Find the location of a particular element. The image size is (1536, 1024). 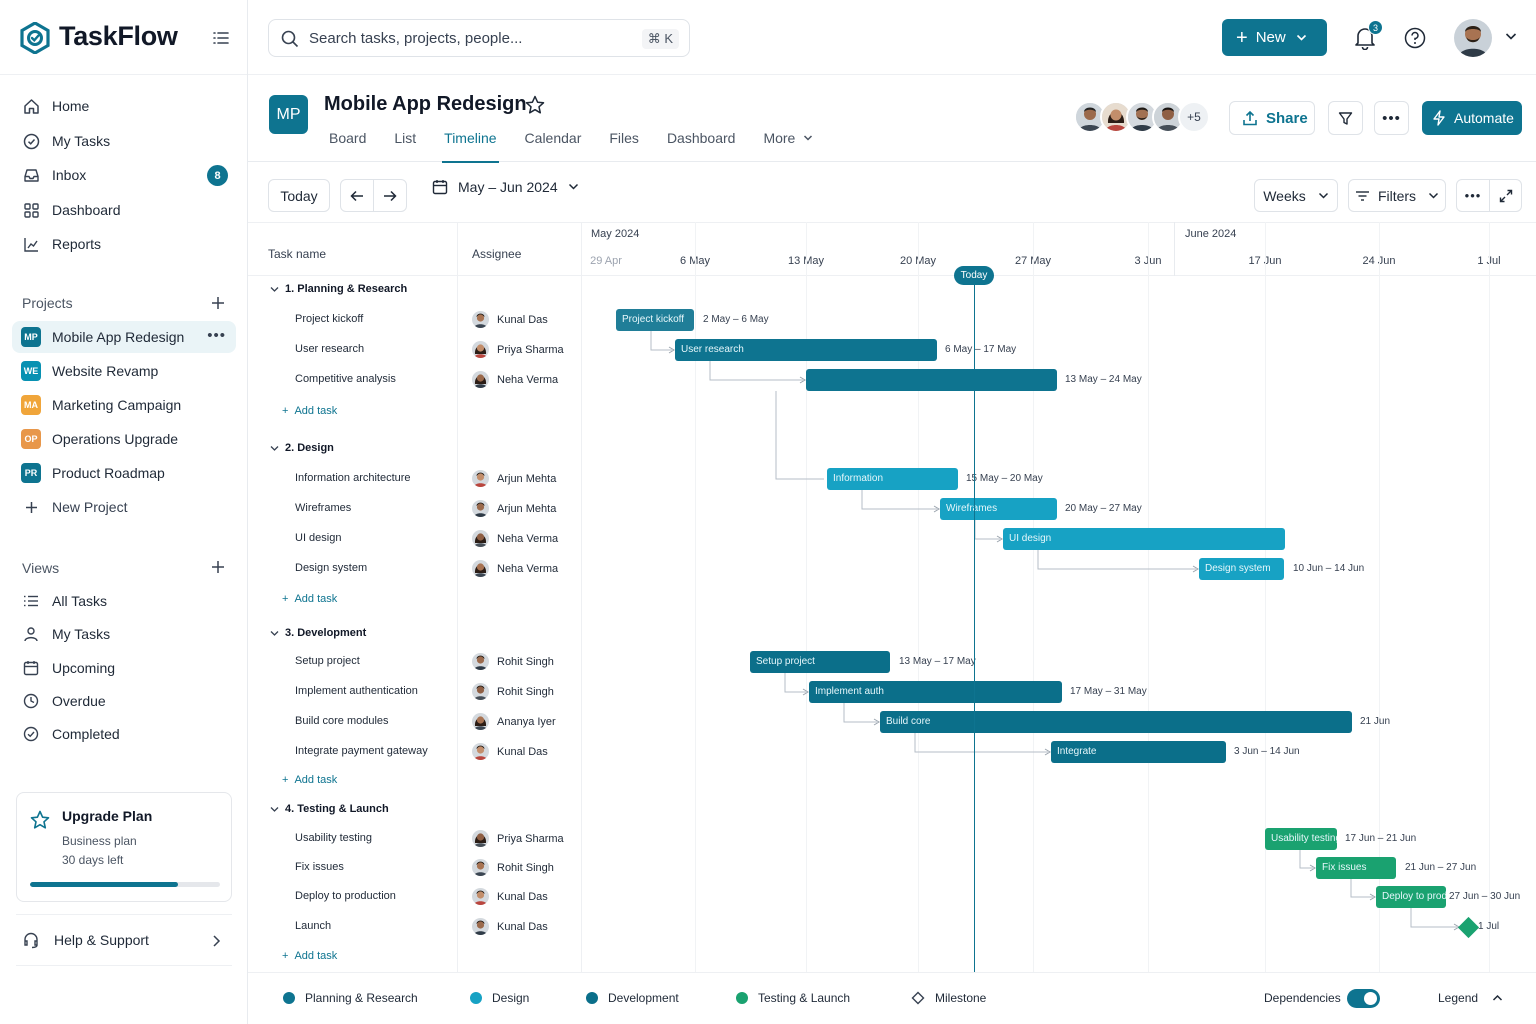

tab-files: Files is located at coordinates (624, 146).